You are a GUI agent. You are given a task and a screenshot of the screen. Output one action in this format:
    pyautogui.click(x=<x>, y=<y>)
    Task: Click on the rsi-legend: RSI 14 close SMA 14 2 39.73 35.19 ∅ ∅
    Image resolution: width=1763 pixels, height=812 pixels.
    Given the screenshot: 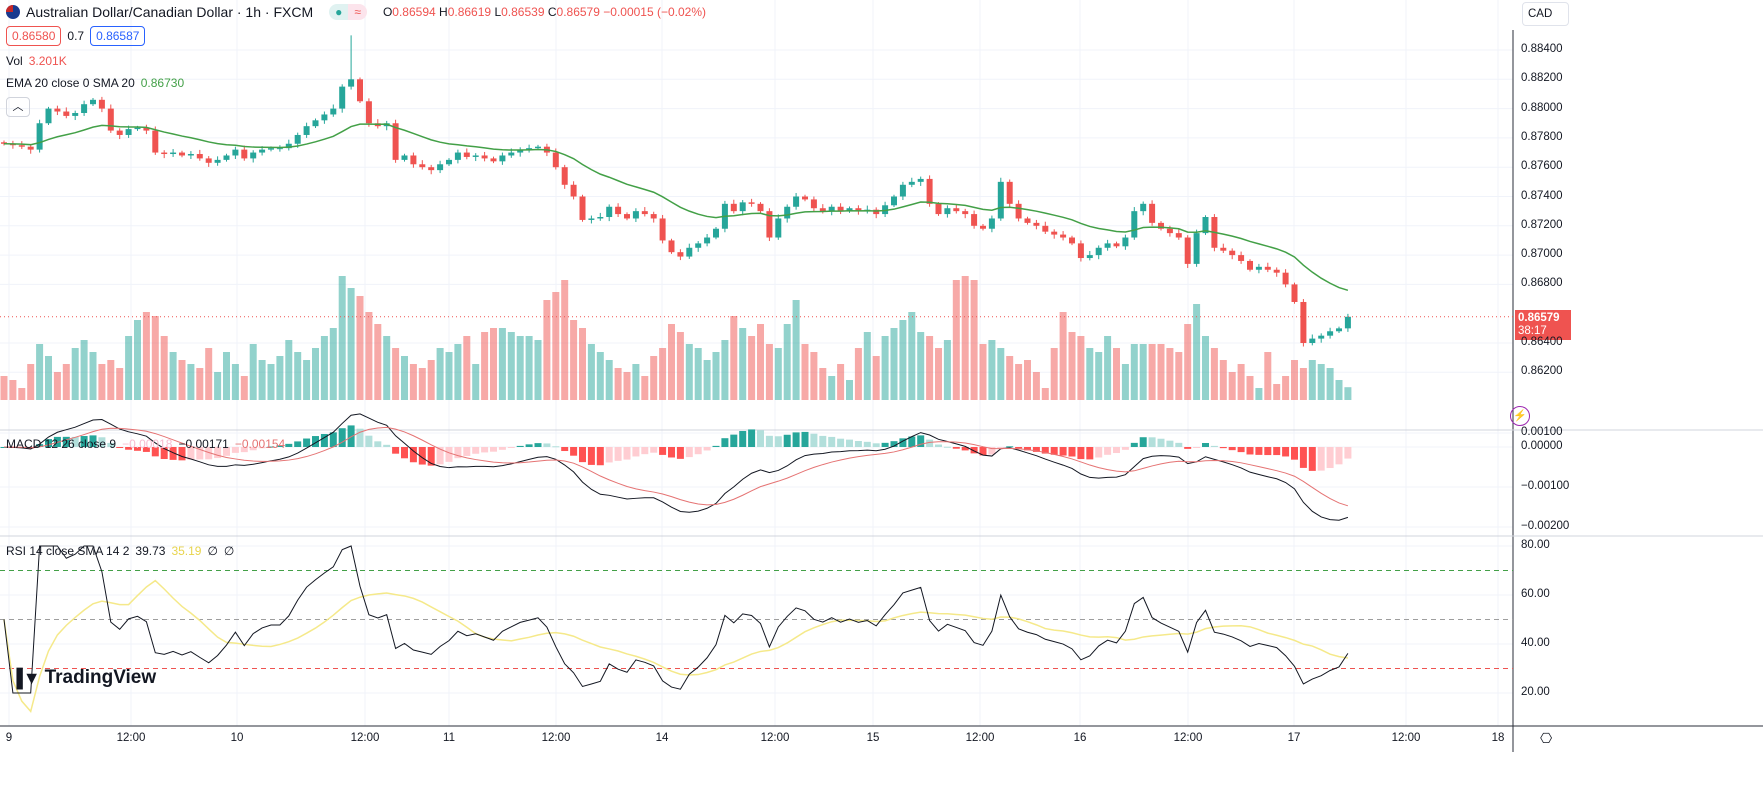 What is the action you would take?
    pyautogui.click(x=120, y=551)
    